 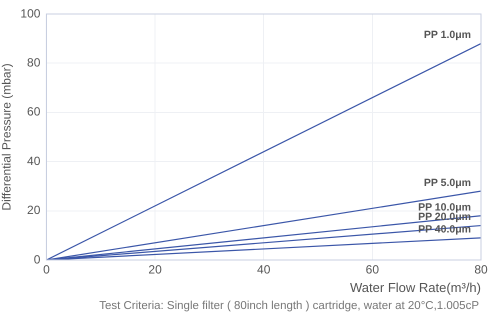 I want to click on y-tick-label: 20, so click(x=34, y=210).